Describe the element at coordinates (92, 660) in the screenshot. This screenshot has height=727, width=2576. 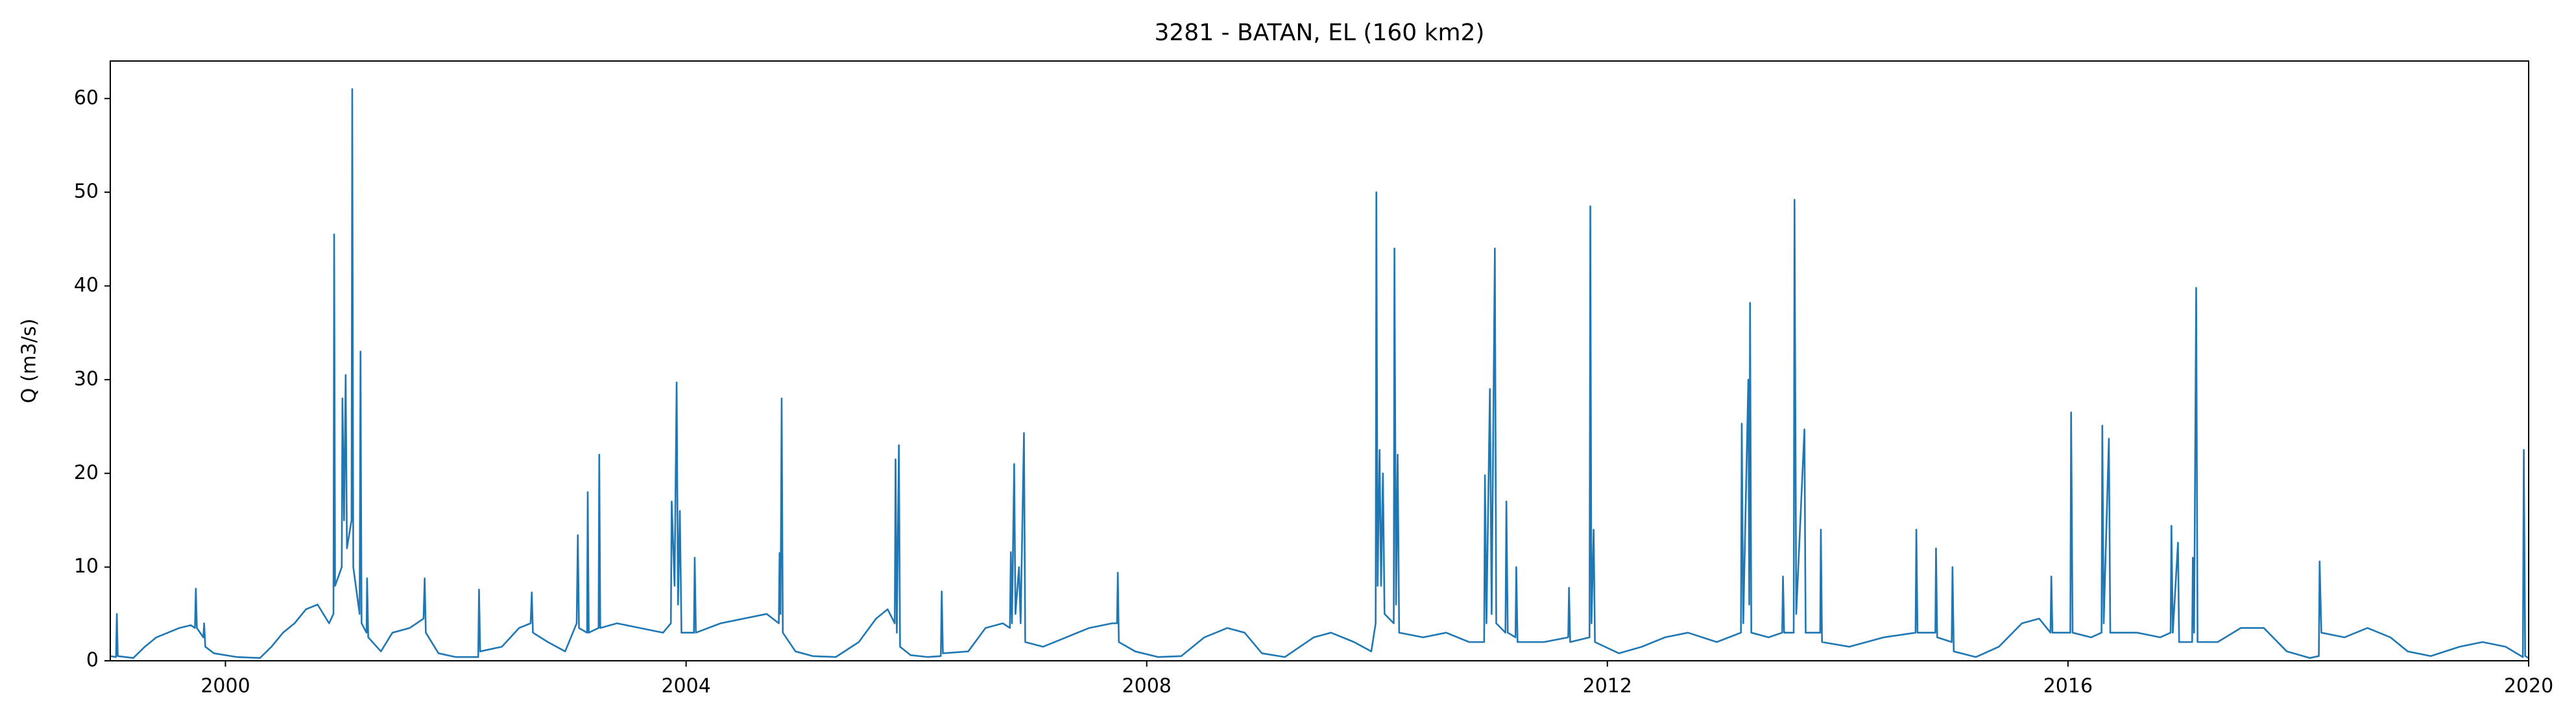
I see `y-tick-label: 0` at that location.